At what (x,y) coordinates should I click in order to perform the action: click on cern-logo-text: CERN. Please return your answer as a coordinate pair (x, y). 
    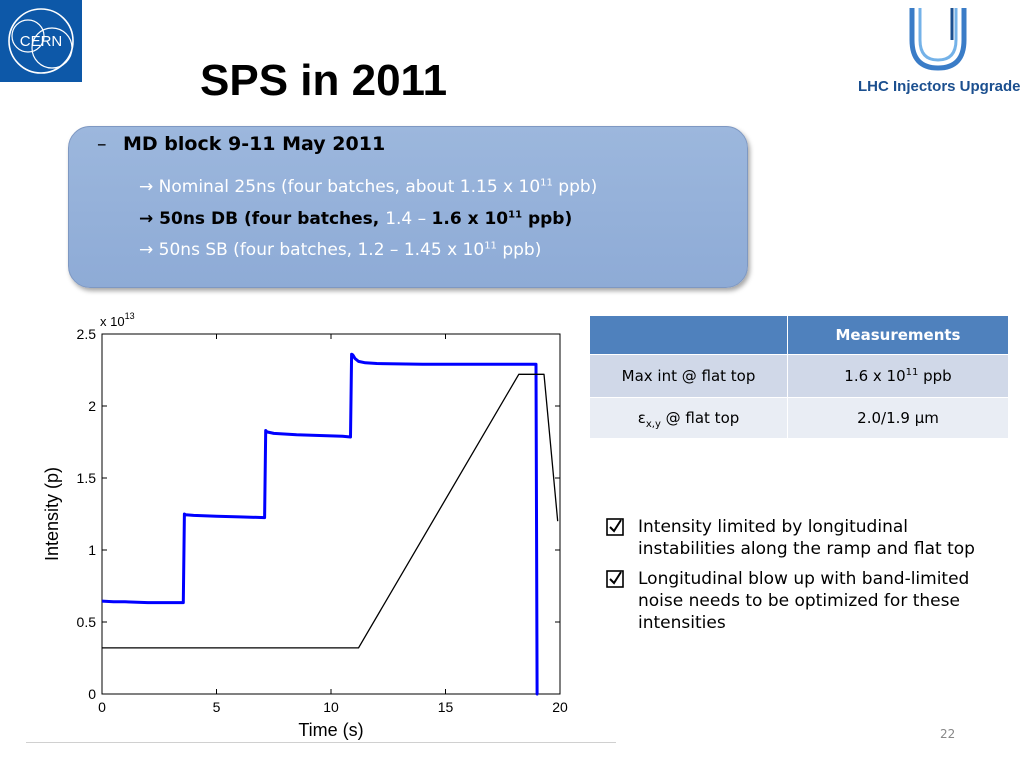
    Looking at the image, I should click on (41, 41).